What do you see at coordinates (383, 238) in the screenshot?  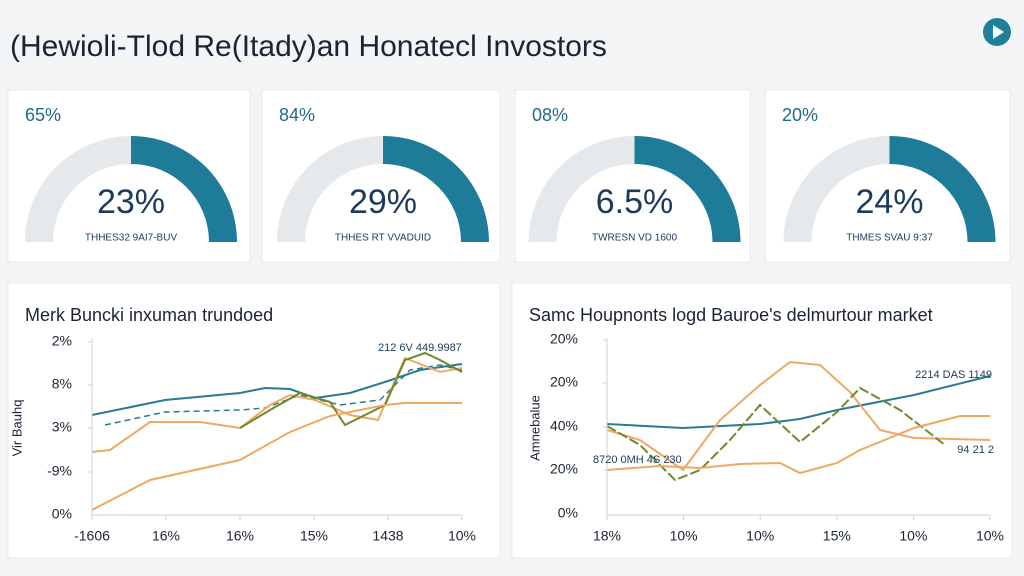 I see `card-caption: THHES RT VVADUID` at bounding box center [383, 238].